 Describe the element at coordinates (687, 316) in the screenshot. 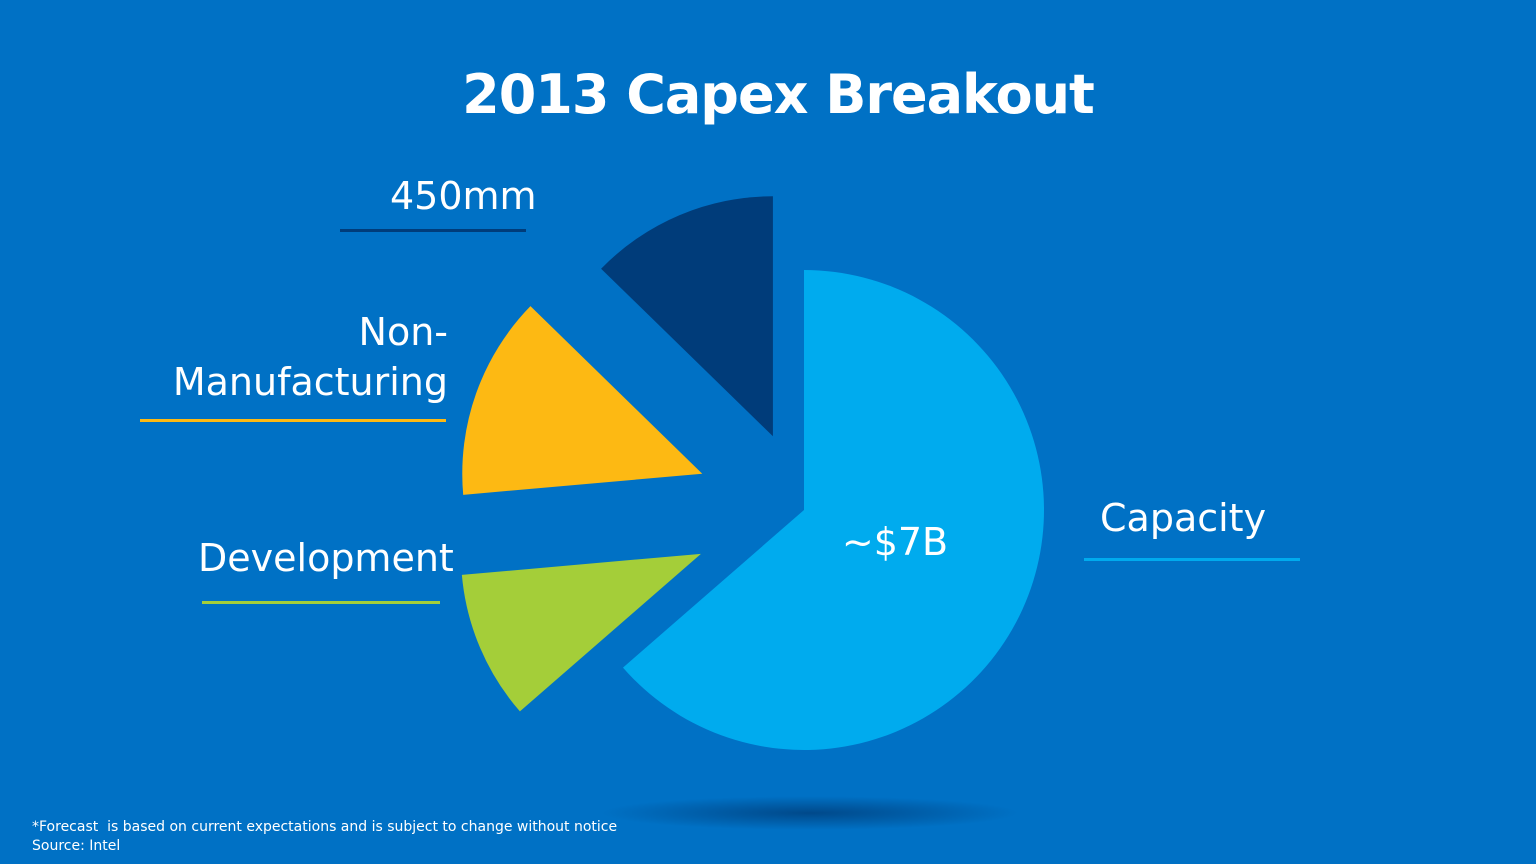

I see `pie-slice-450mm` at that location.